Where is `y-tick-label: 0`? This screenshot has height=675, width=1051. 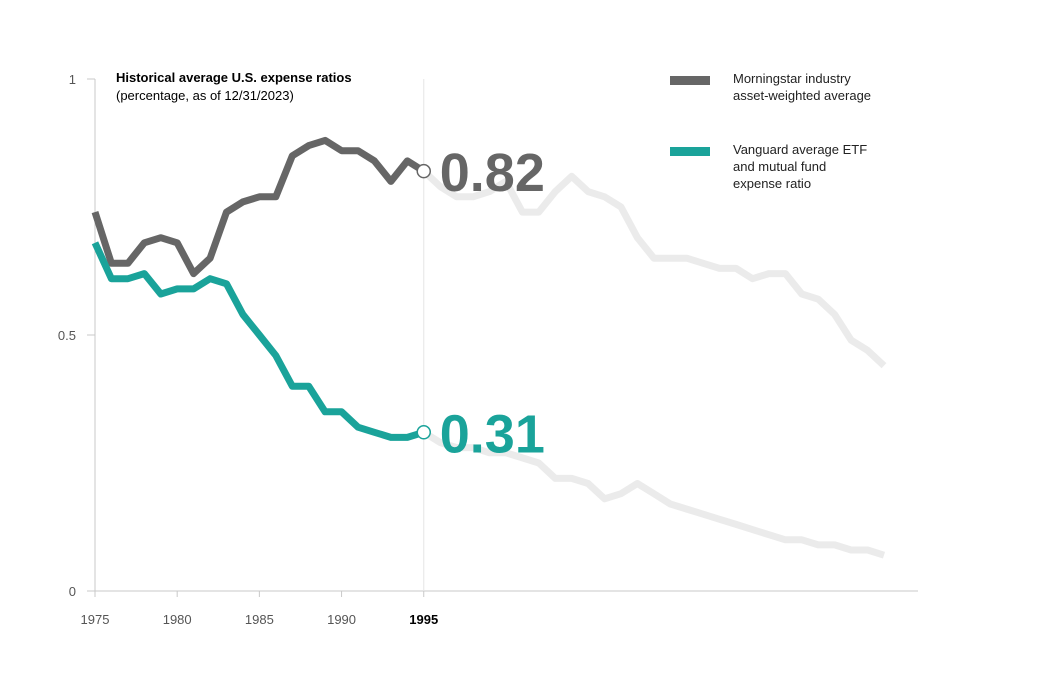
y-tick-label: 0 is located at coordinates (72, 591).